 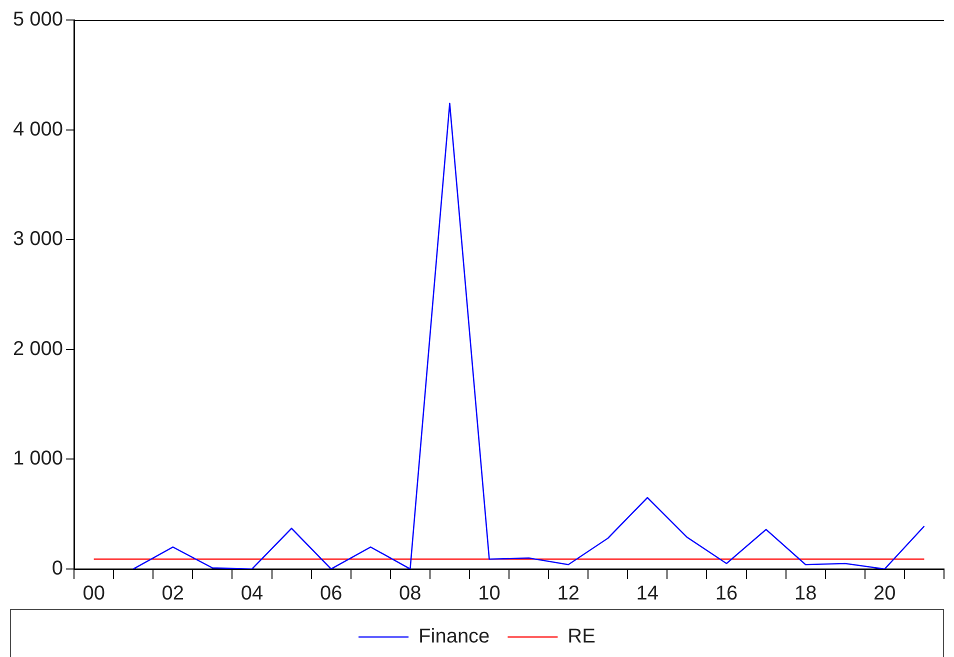 What do you see at coordinates (58, 569) in the screenshot?
I see `y-tick-label: 0` at bounding box center [58, 569].